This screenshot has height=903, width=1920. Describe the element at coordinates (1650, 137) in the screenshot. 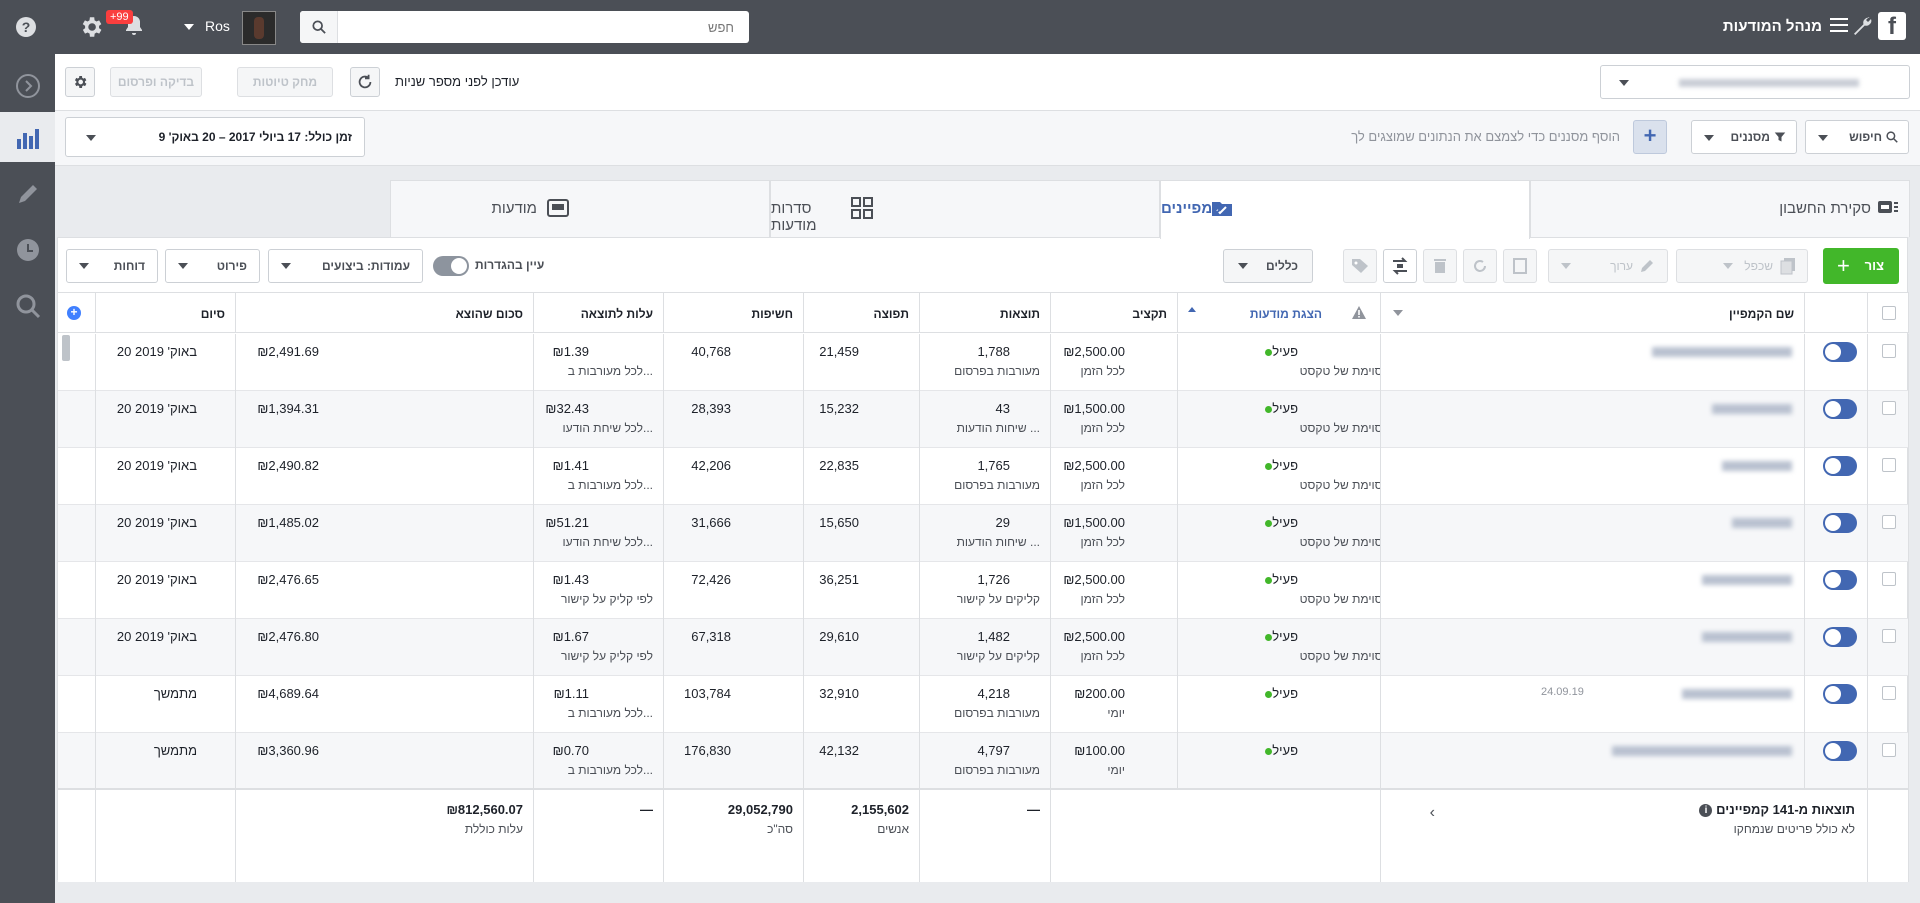

I see `add-filter-button: +` at that location.